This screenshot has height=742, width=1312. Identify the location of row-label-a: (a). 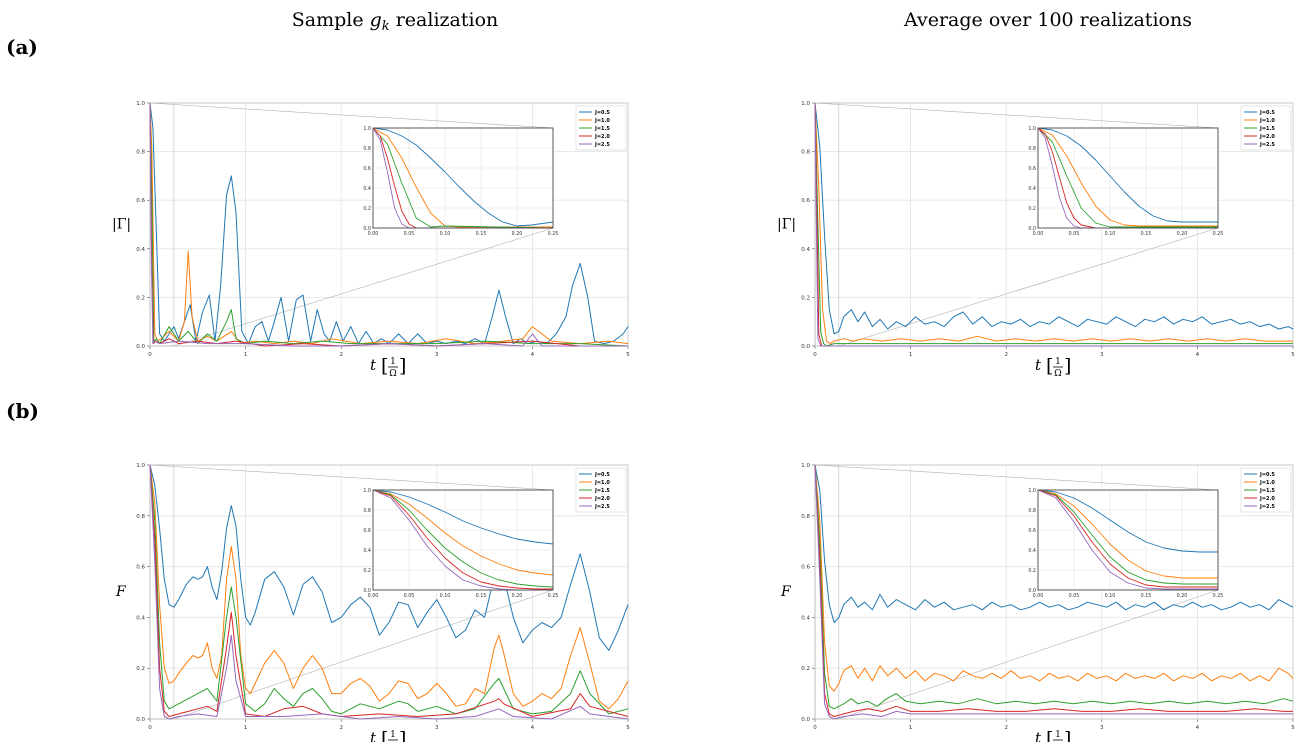
(22, 47).